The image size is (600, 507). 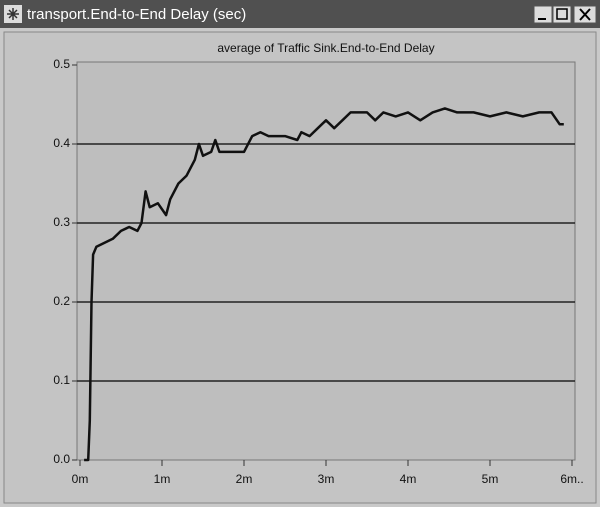 I want to click on y-tick-label: 0.0, so click(x=61, y=459).